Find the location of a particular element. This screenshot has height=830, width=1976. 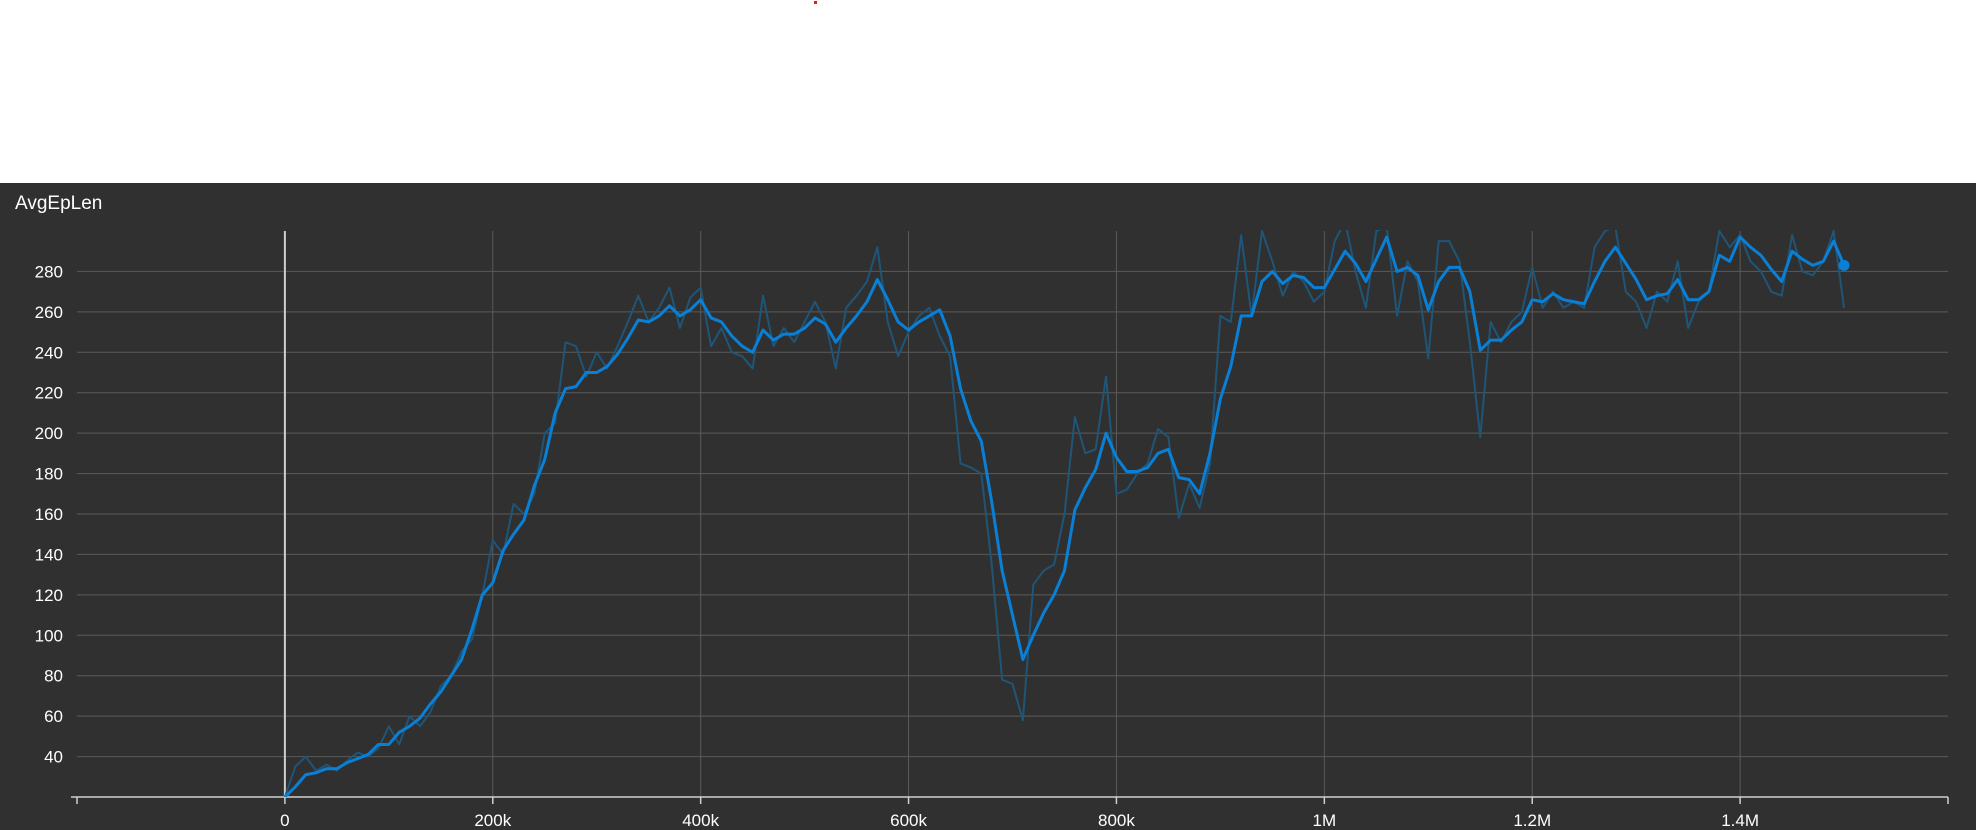

y-tick-label: 220 is located at coordinates (49, 393).